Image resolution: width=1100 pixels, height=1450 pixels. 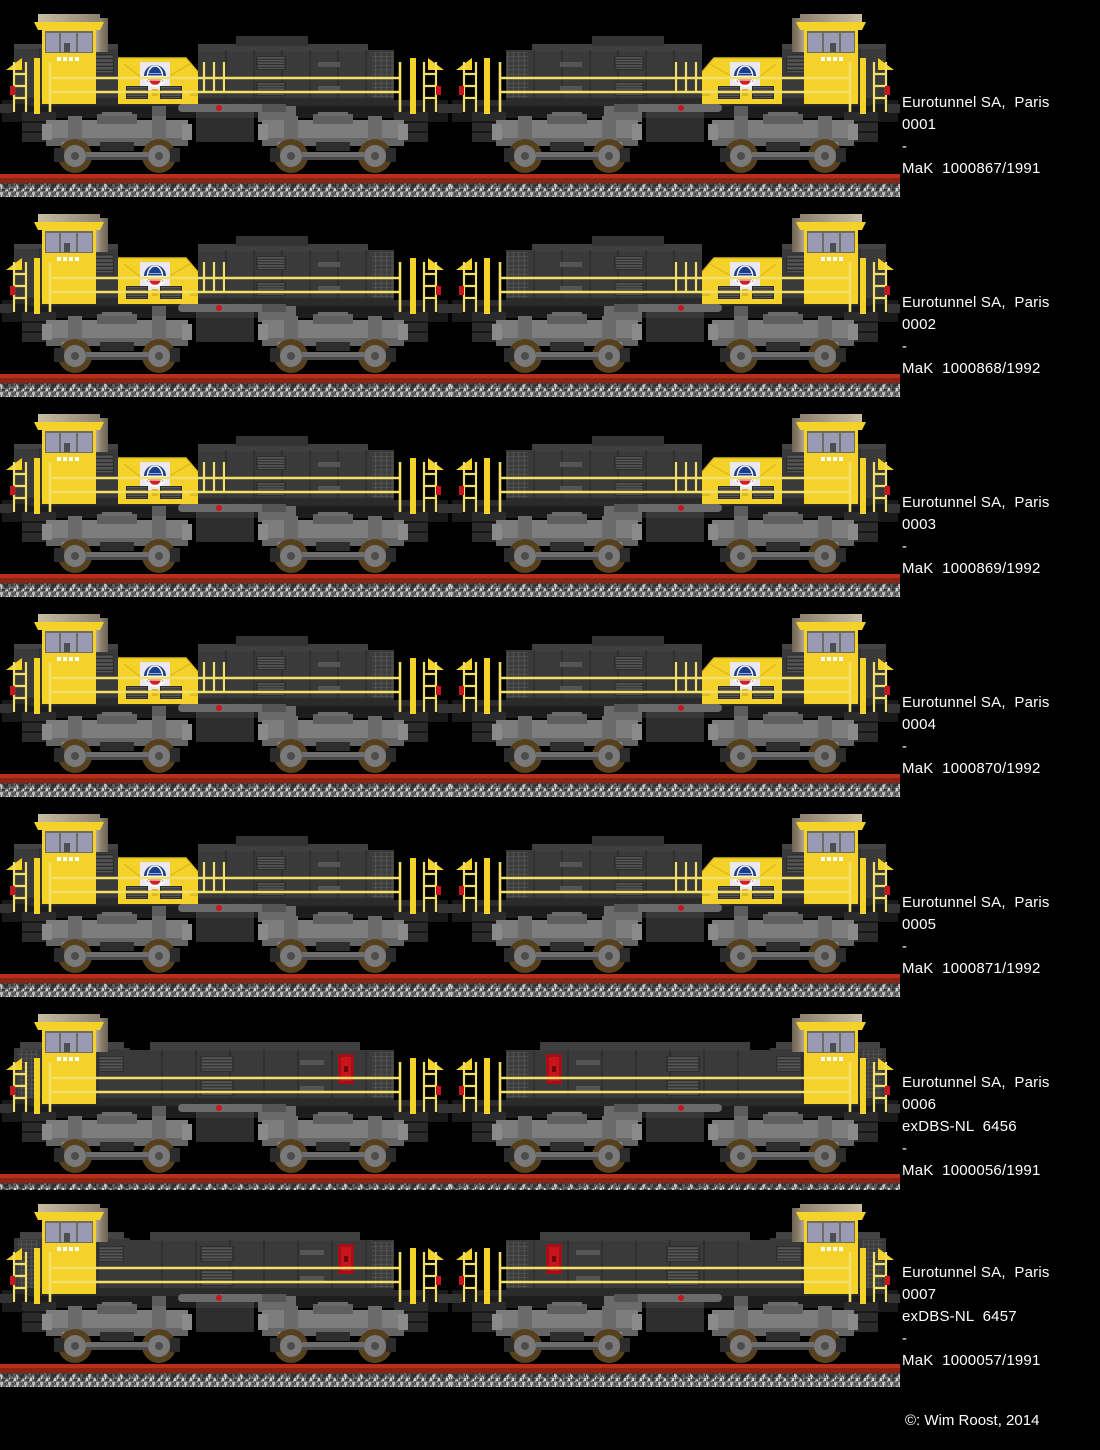 What do you see at coordinates (554, 1259) in the screenshot?
I see `red-door-panel` at bounding box center [554, 1259].